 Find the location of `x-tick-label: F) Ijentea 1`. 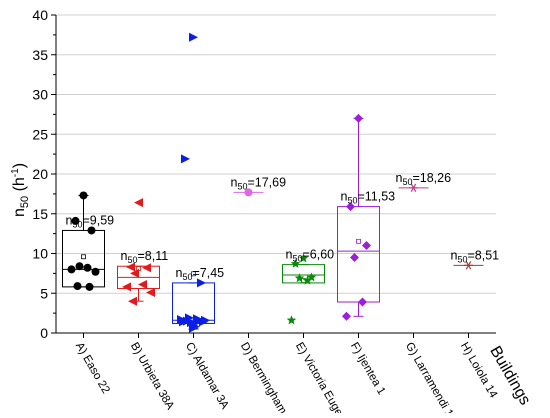

x-tick-label: F) Ijentea 1 is located at coordinates (367, 369).